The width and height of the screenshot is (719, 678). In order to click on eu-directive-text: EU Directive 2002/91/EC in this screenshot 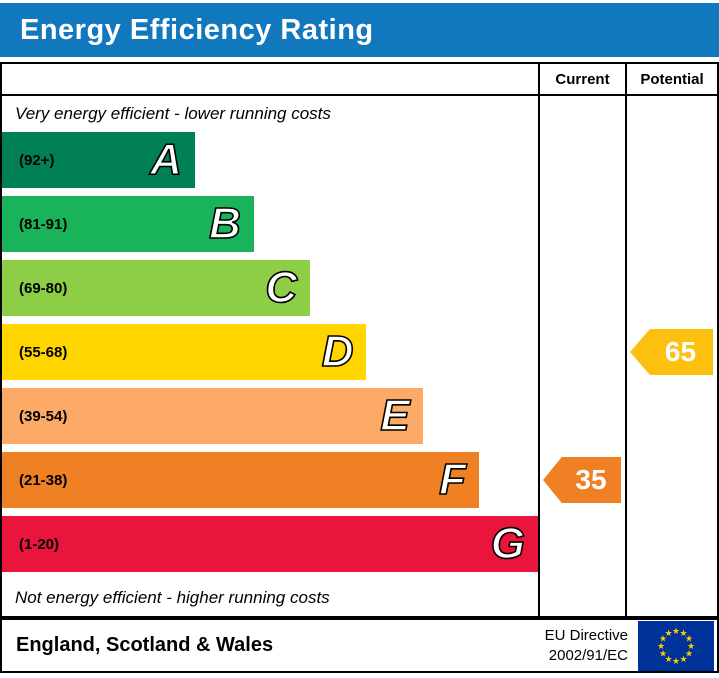, I will do `click(586, 645)`.